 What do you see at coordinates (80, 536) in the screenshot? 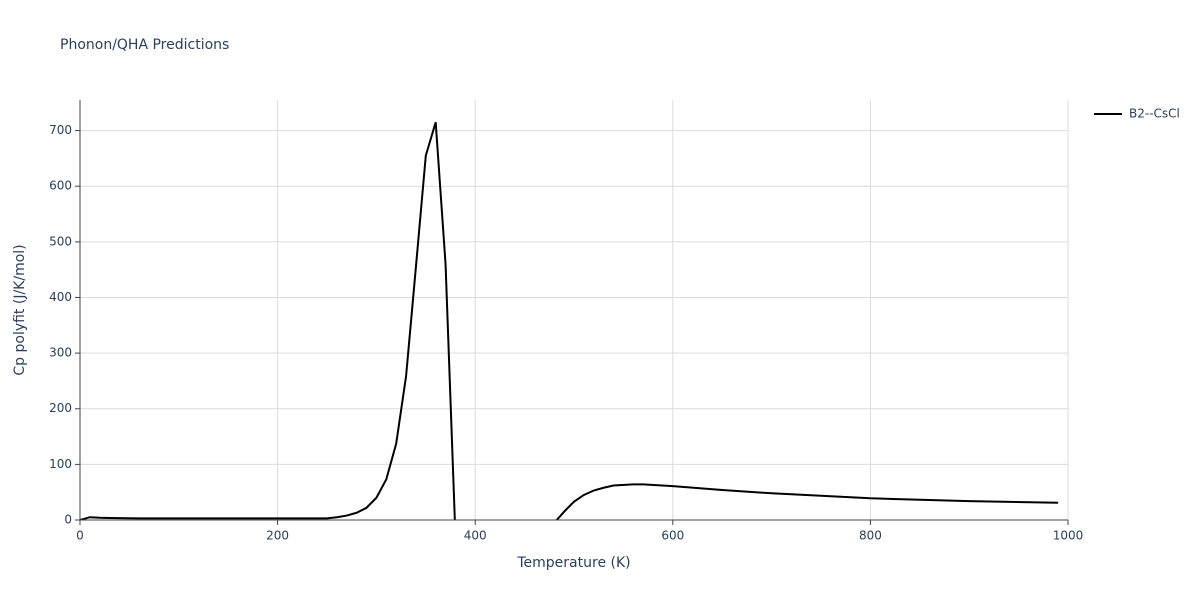
I see `x-tick-label: 0` at bounding box center [80, 536].